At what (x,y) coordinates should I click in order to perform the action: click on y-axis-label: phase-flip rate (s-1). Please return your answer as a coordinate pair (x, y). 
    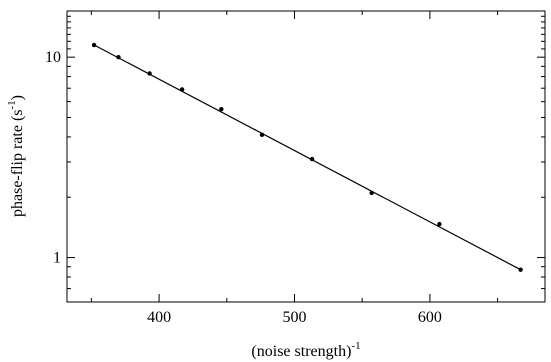
    Looking at the image, I should click on (16, 156).